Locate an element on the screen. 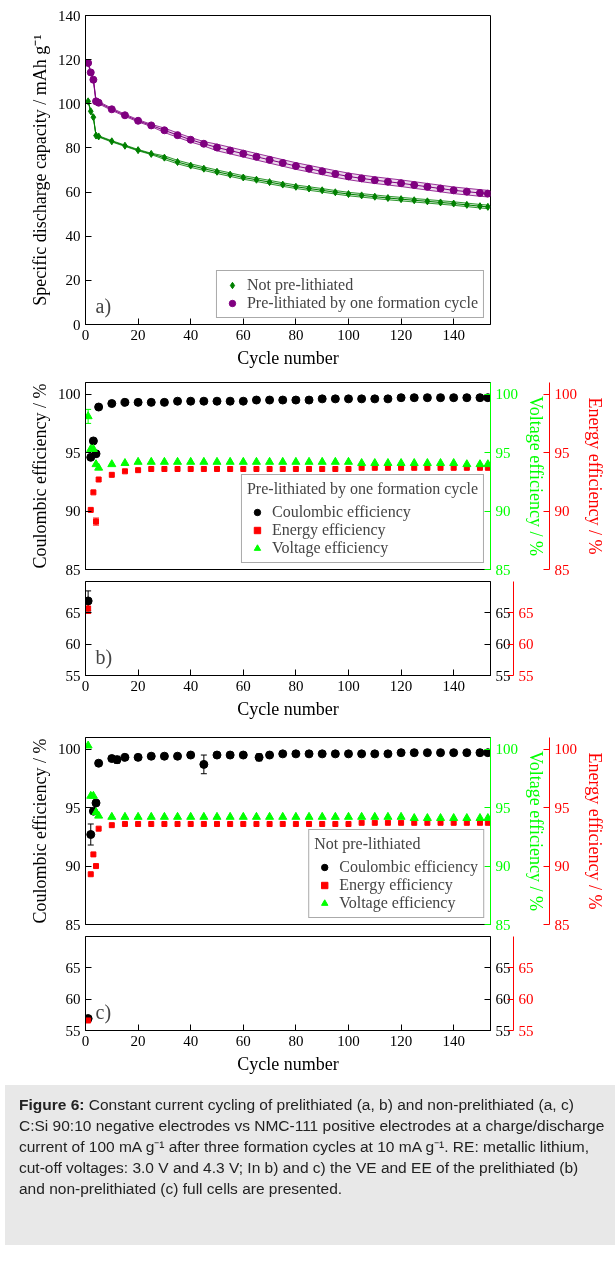 The image size is (615, 1275). y-axis-title: Specific discharge capacity / mAh g⁻¹ is located at coordinates (40, 170).